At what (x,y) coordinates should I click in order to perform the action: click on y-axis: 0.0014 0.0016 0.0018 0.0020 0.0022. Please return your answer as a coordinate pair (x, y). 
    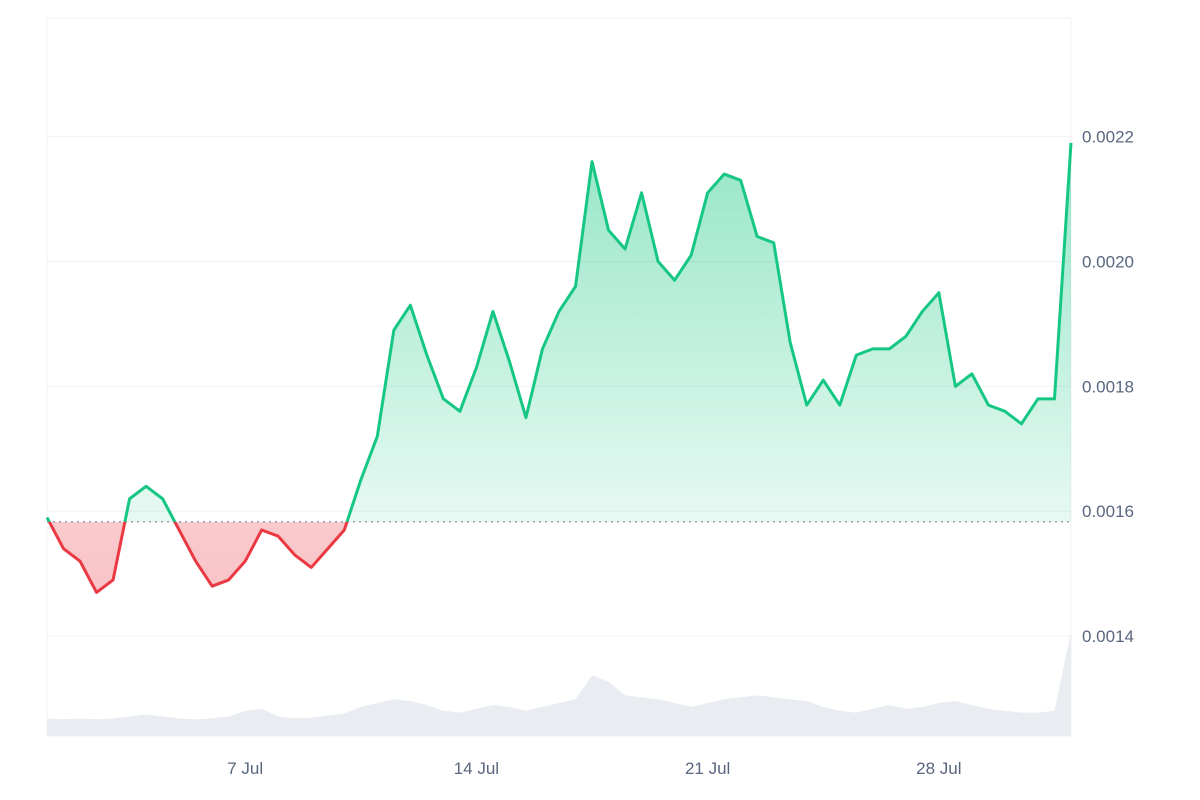
    Looking at the image, I should click on (1108, 387).